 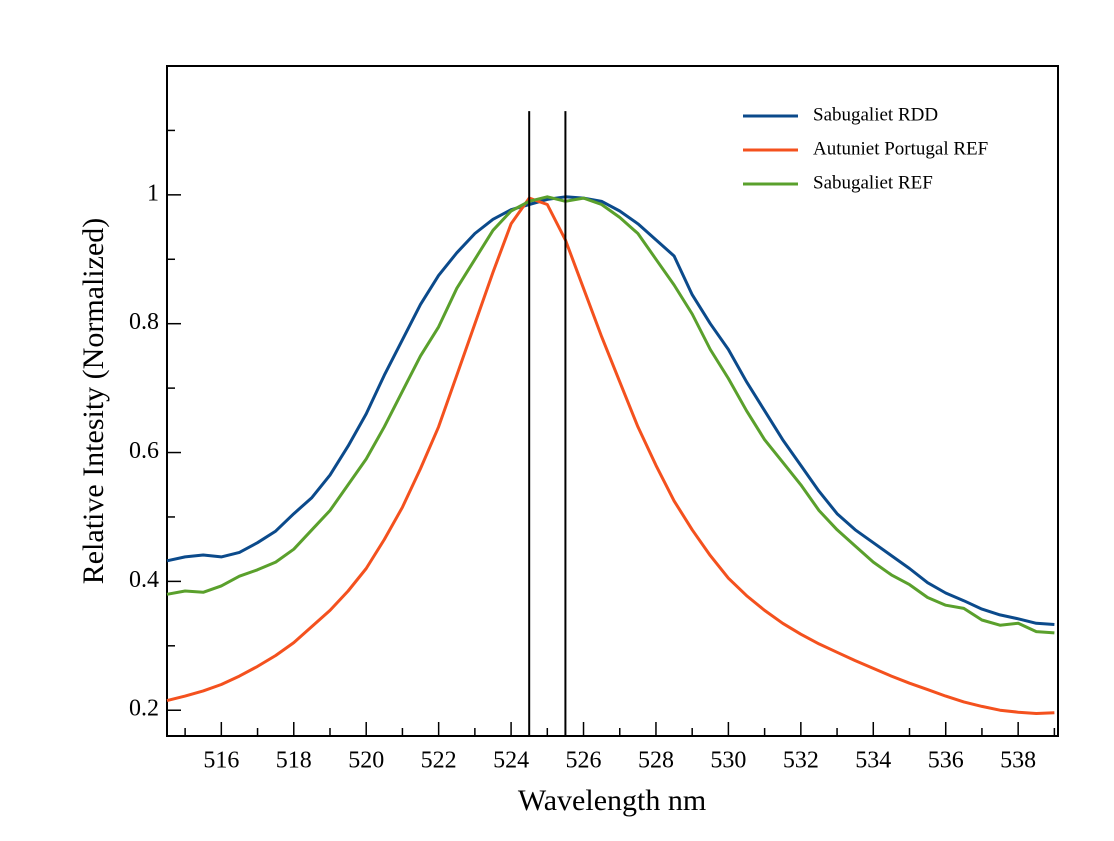 What do you see at coordinates (612, 800) in the screenshot?
I see `x-axis-label: Wavelength nm` at bounding box center [612, 800].